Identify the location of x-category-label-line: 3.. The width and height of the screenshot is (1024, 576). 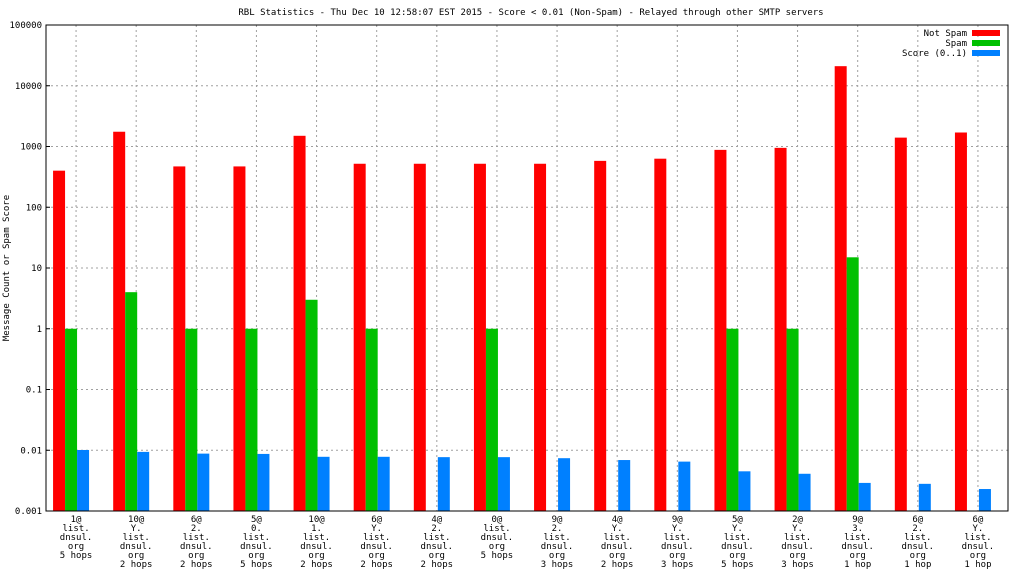
(857, 529).